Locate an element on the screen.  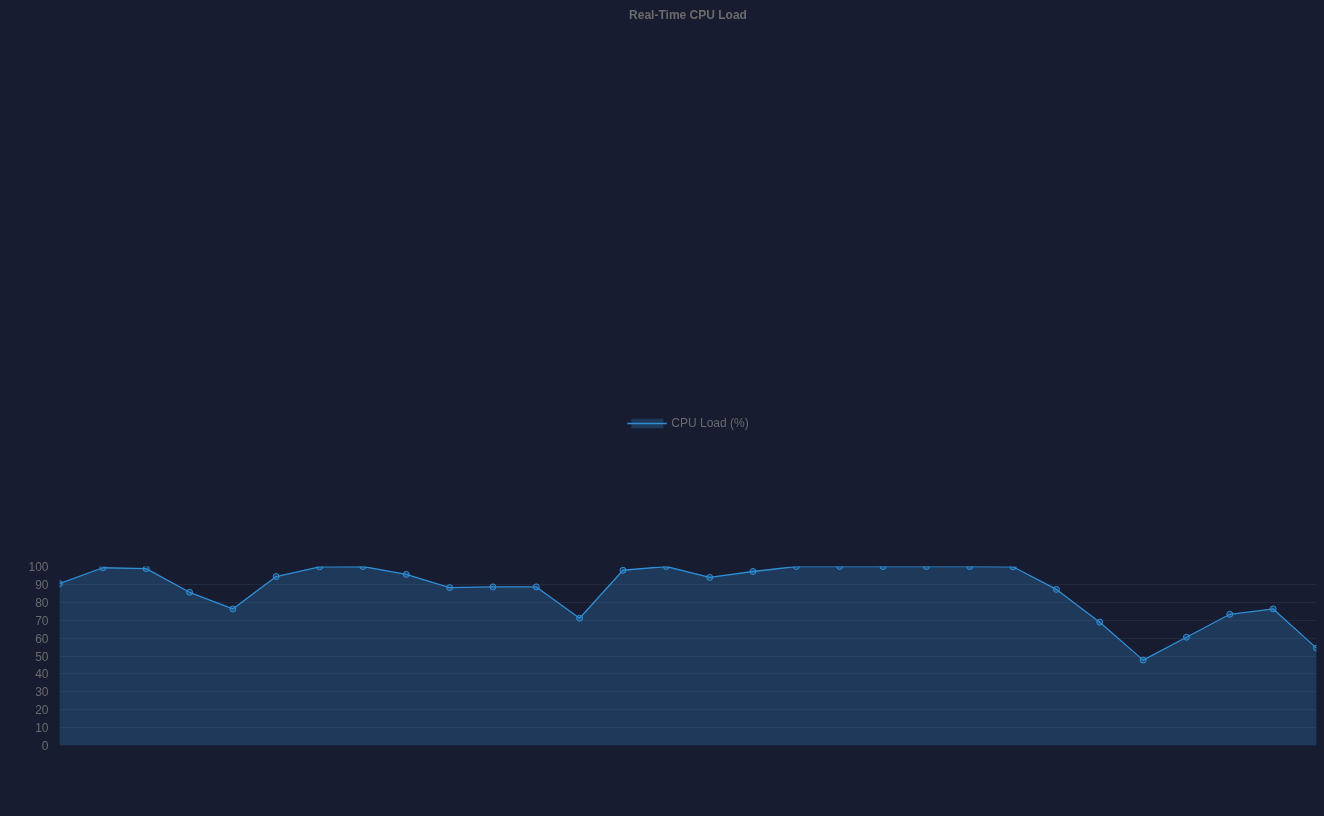
legend-label: CPU Load (%) is located at coordinates (710, 422).